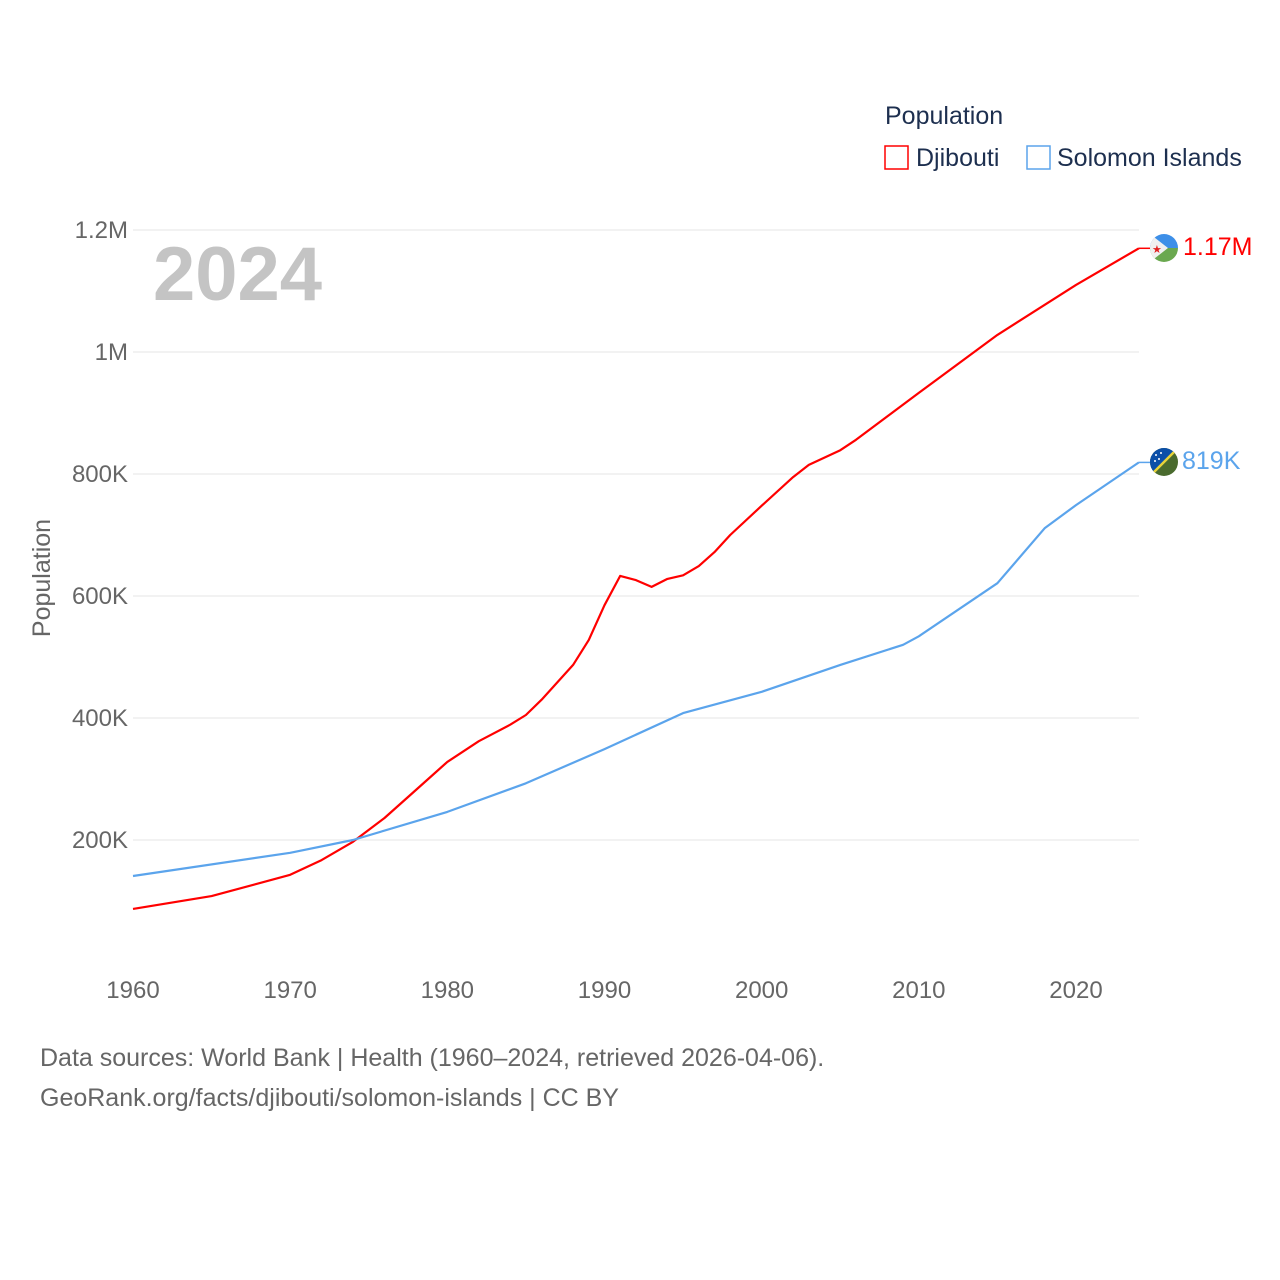  Describe the element at coordinates (761, 990) in the screenshot. I see `x-tick-label: 2000` at that location.